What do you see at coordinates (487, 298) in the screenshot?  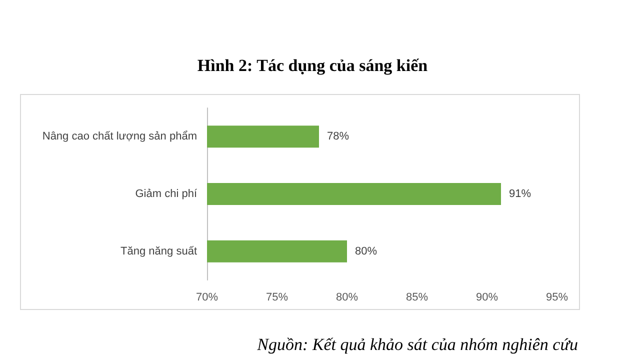 I see `x-tick-label: 90%` at bounding box center [487, 298].